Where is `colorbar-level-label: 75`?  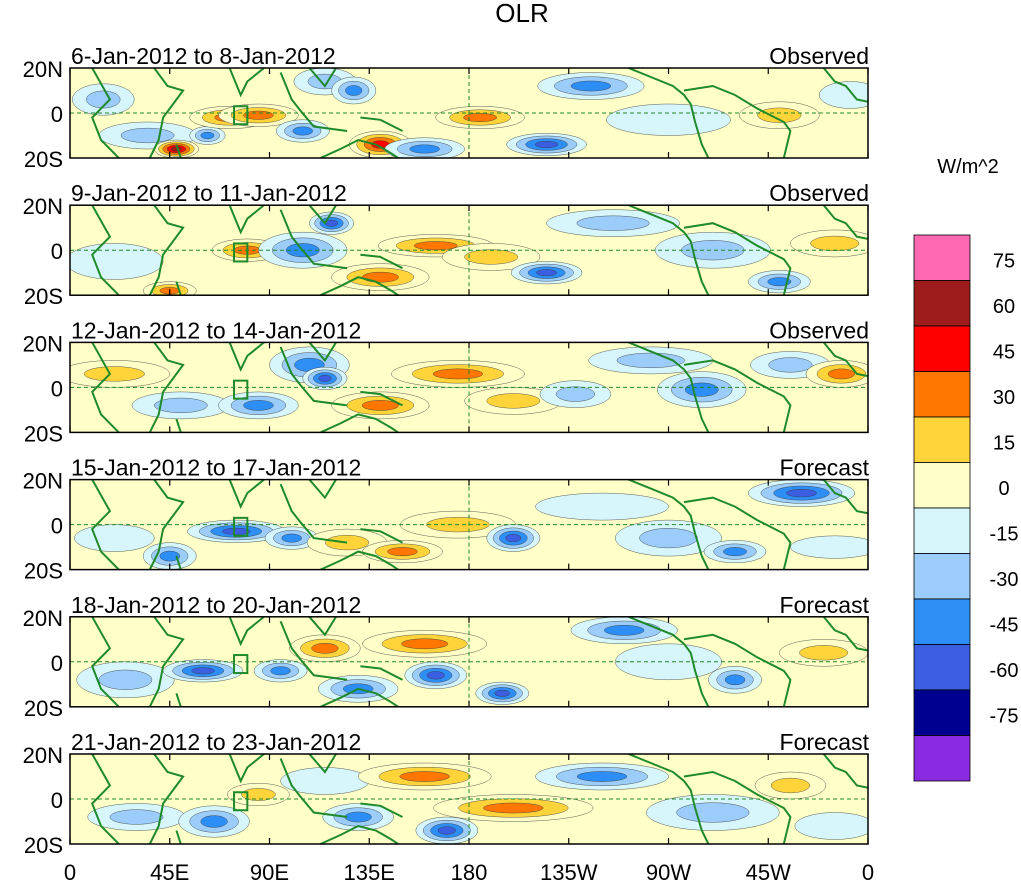 colorbar-level-label: 75 is located at coordinates (1004, 262).